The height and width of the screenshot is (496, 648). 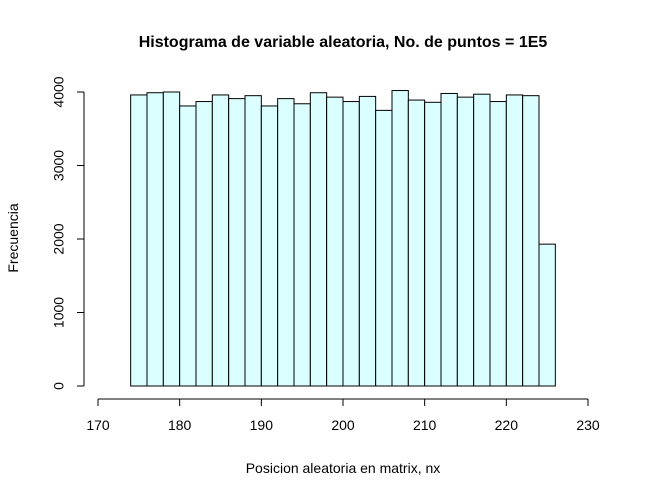 I want to click on x-axis: 170 180 190 200 210 220 230, so click(x=343, y=415).